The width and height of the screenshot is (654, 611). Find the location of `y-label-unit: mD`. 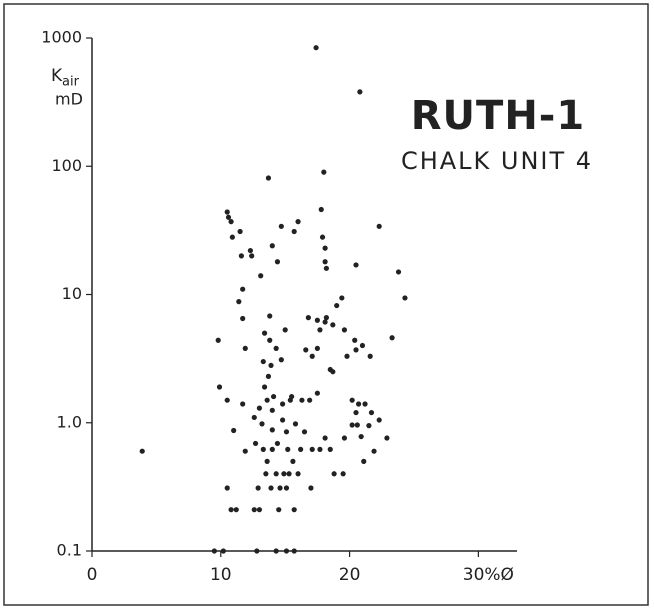

y-label-unit: mD is located at coordinates (69, 99).